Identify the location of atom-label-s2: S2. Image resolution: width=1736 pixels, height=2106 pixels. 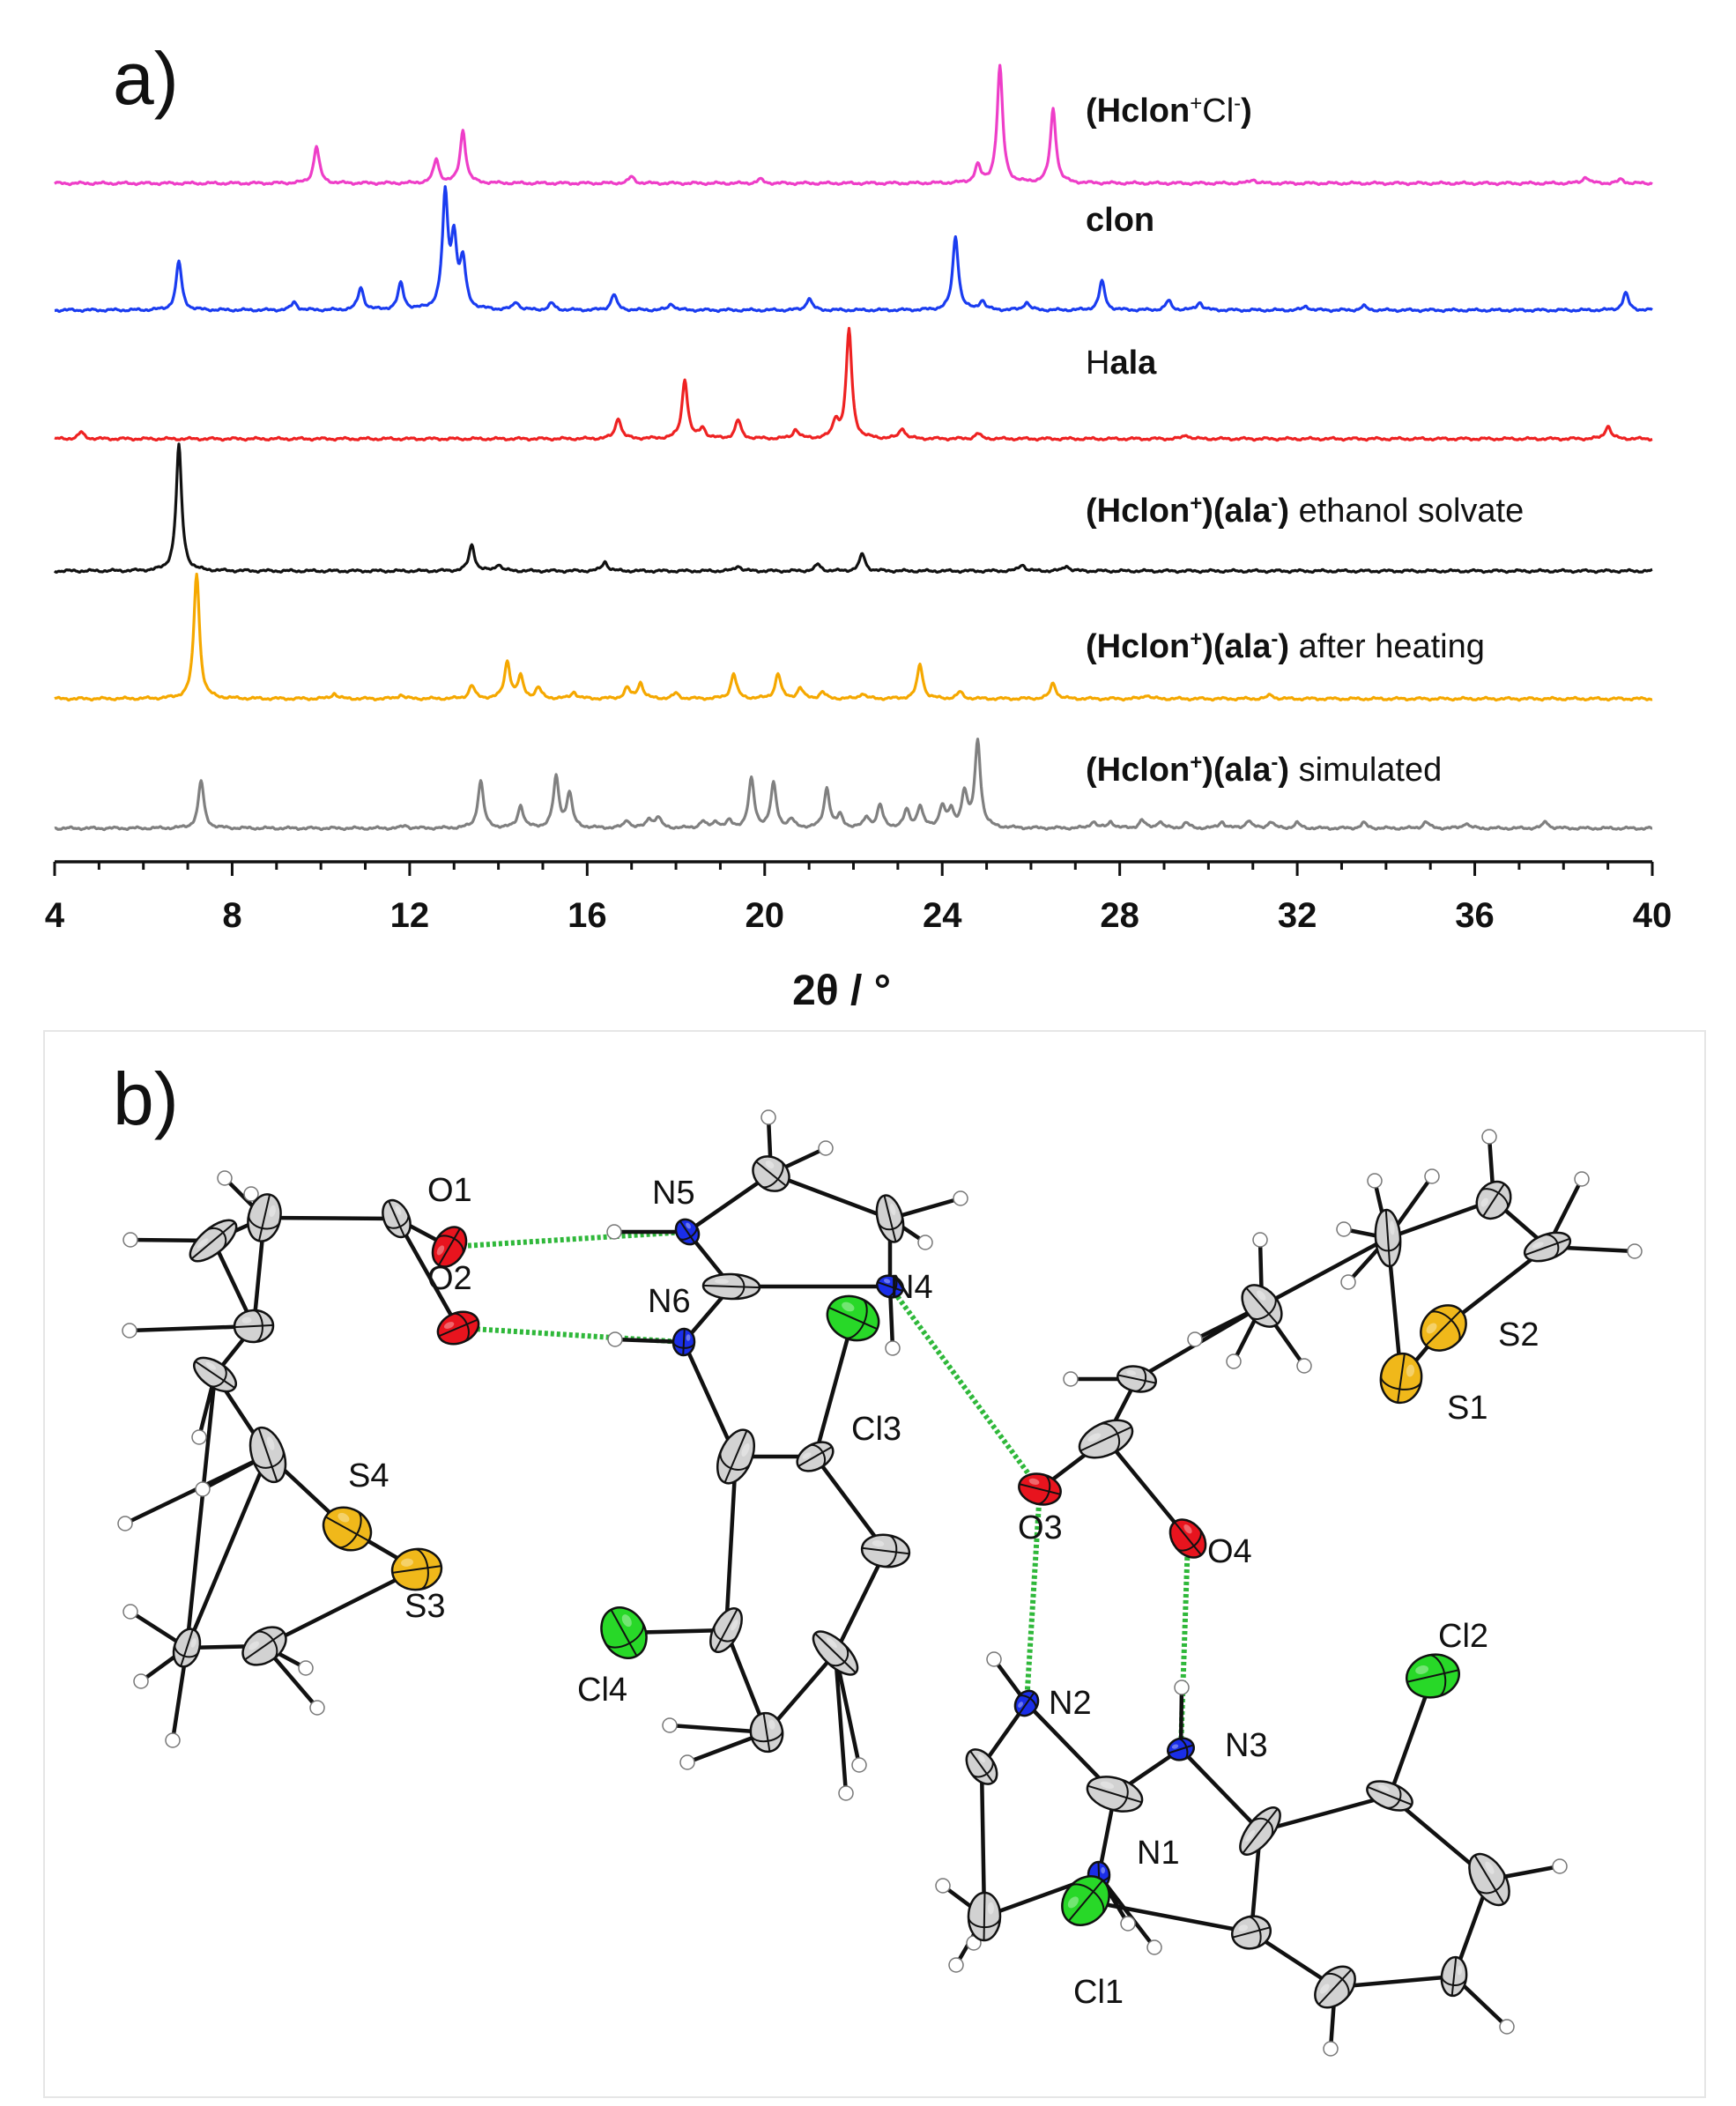
(1518, 1334).